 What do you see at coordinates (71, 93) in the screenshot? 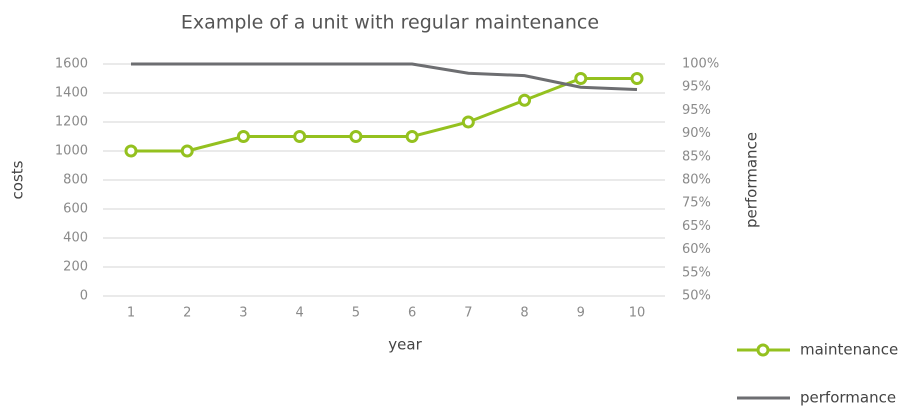
I see `y-tick-label: 1400` at bounding box center [71, 93].